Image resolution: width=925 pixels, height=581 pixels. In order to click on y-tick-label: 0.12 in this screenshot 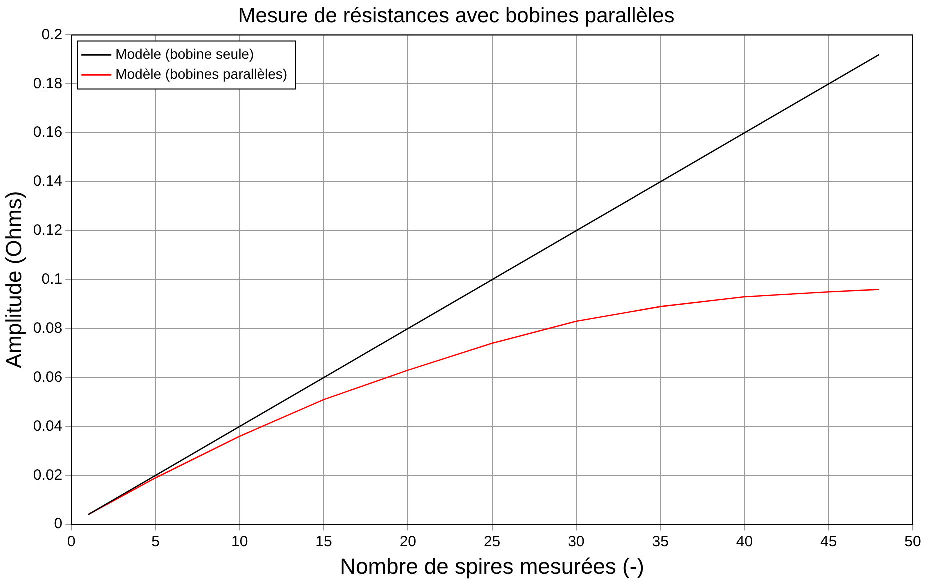, I will do `click(48, 231)`.